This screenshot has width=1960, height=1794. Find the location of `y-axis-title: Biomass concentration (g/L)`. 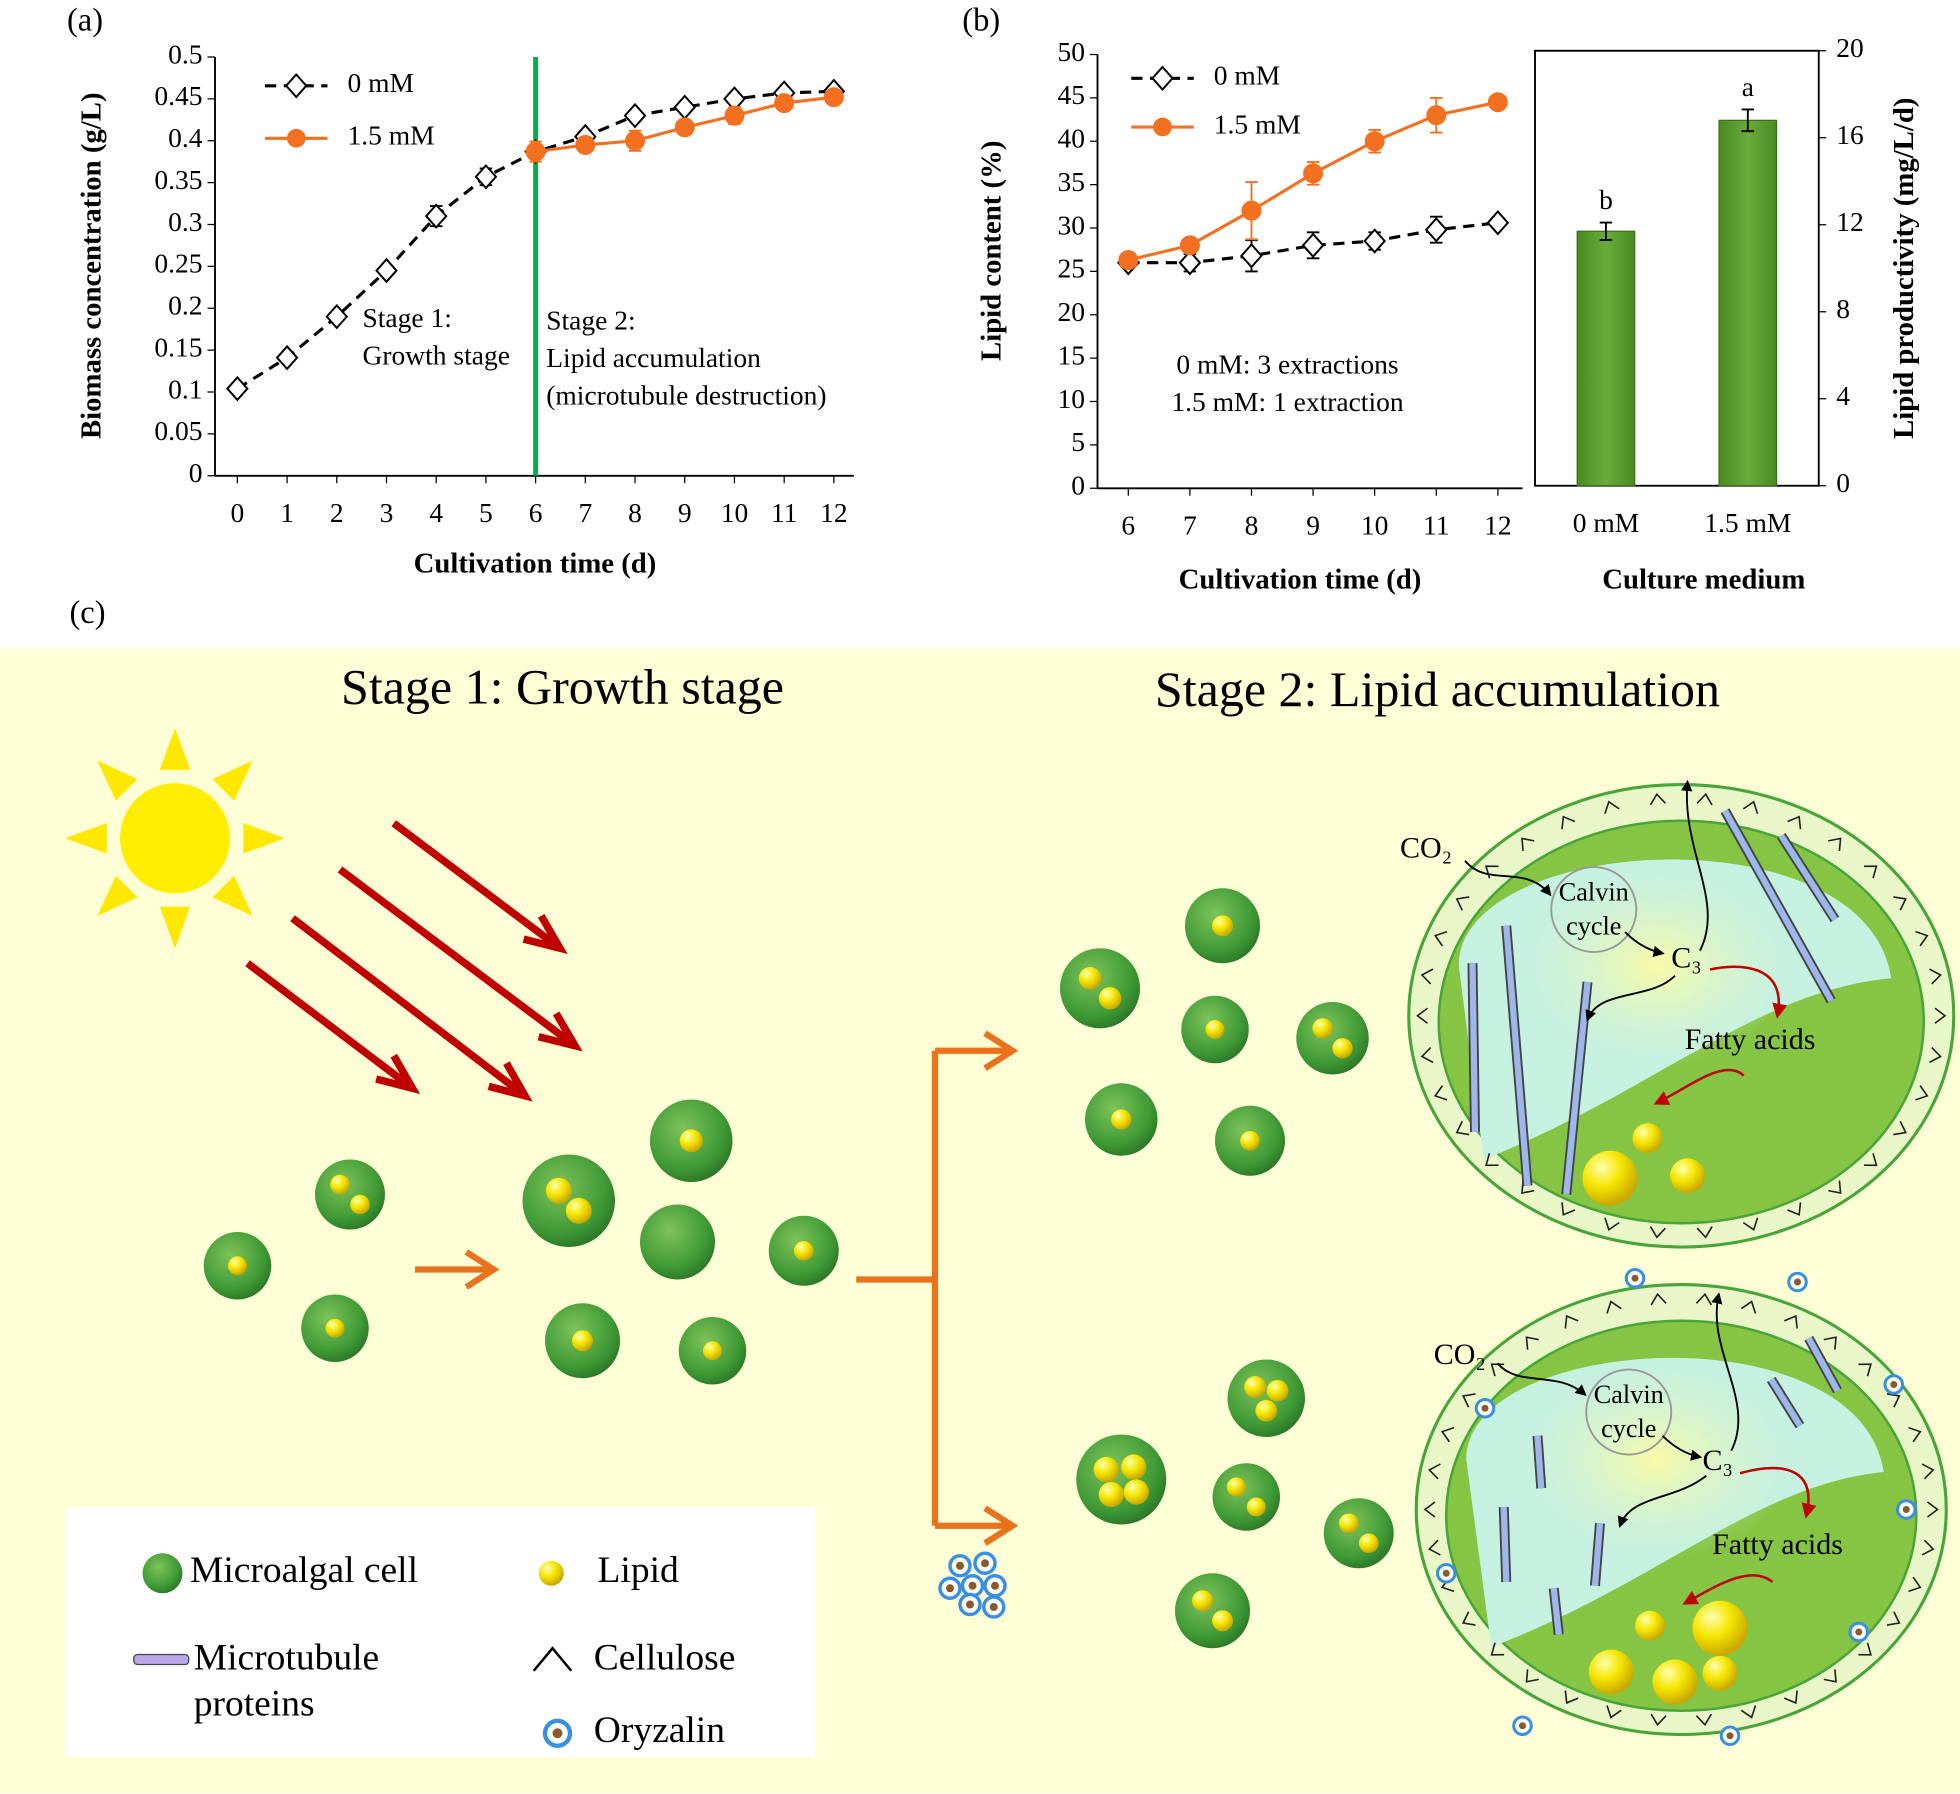

y-axis-title: Biomass concentration (g/L) is located at coordinates (91, 265).